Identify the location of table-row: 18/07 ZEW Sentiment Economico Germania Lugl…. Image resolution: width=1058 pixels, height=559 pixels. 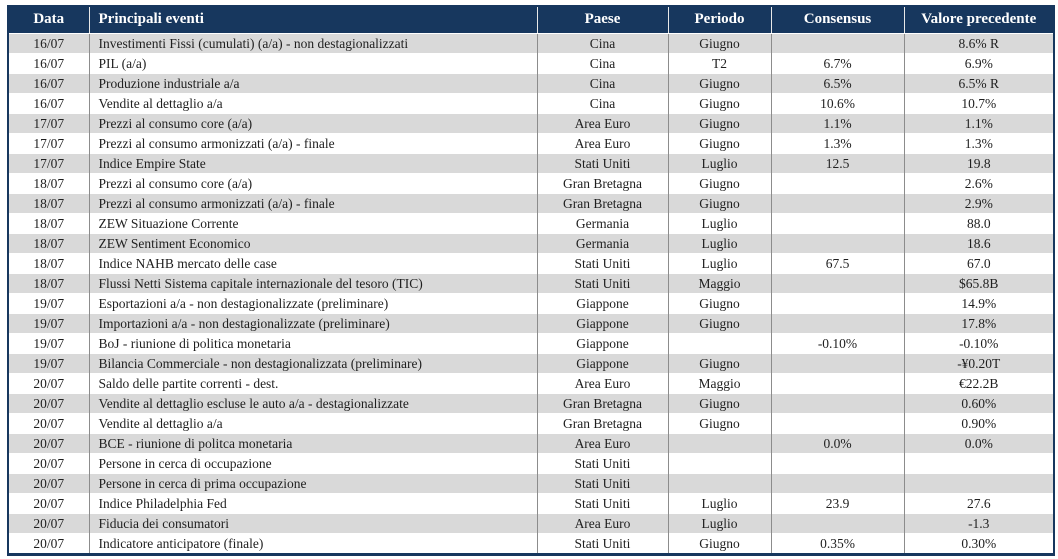
(531, 242).